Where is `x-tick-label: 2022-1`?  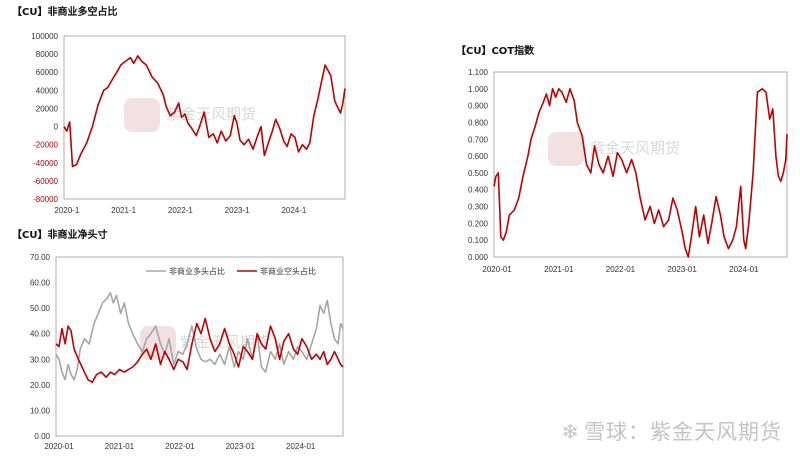
x-tick-label: 2022-1 is located at coordinates (180, 210).